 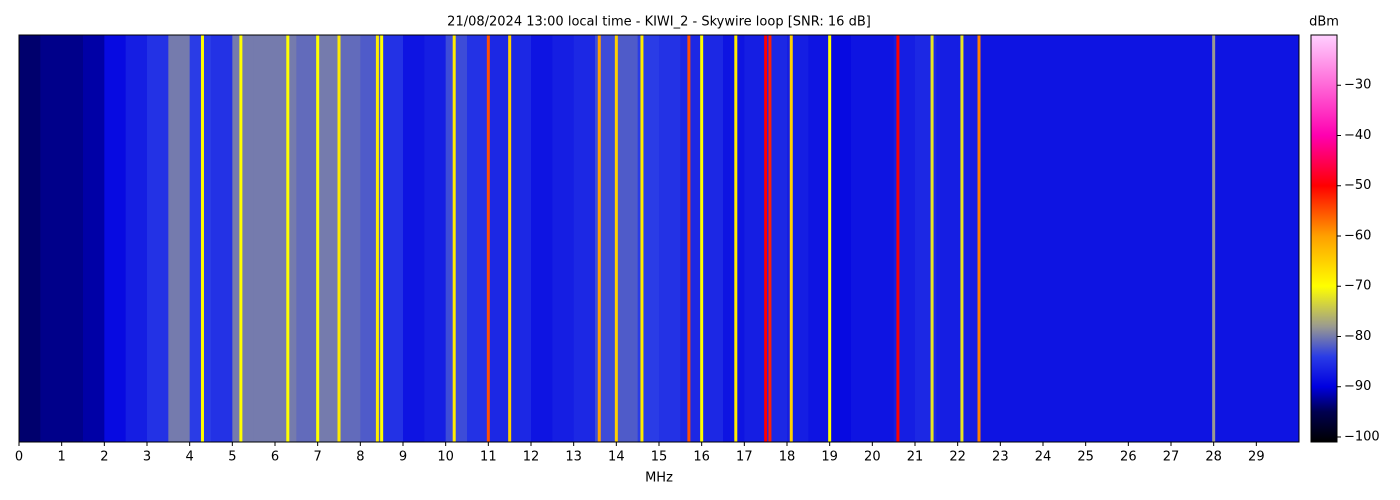 I want to click on x-tick-label: 10, so click(x=445, y=457).